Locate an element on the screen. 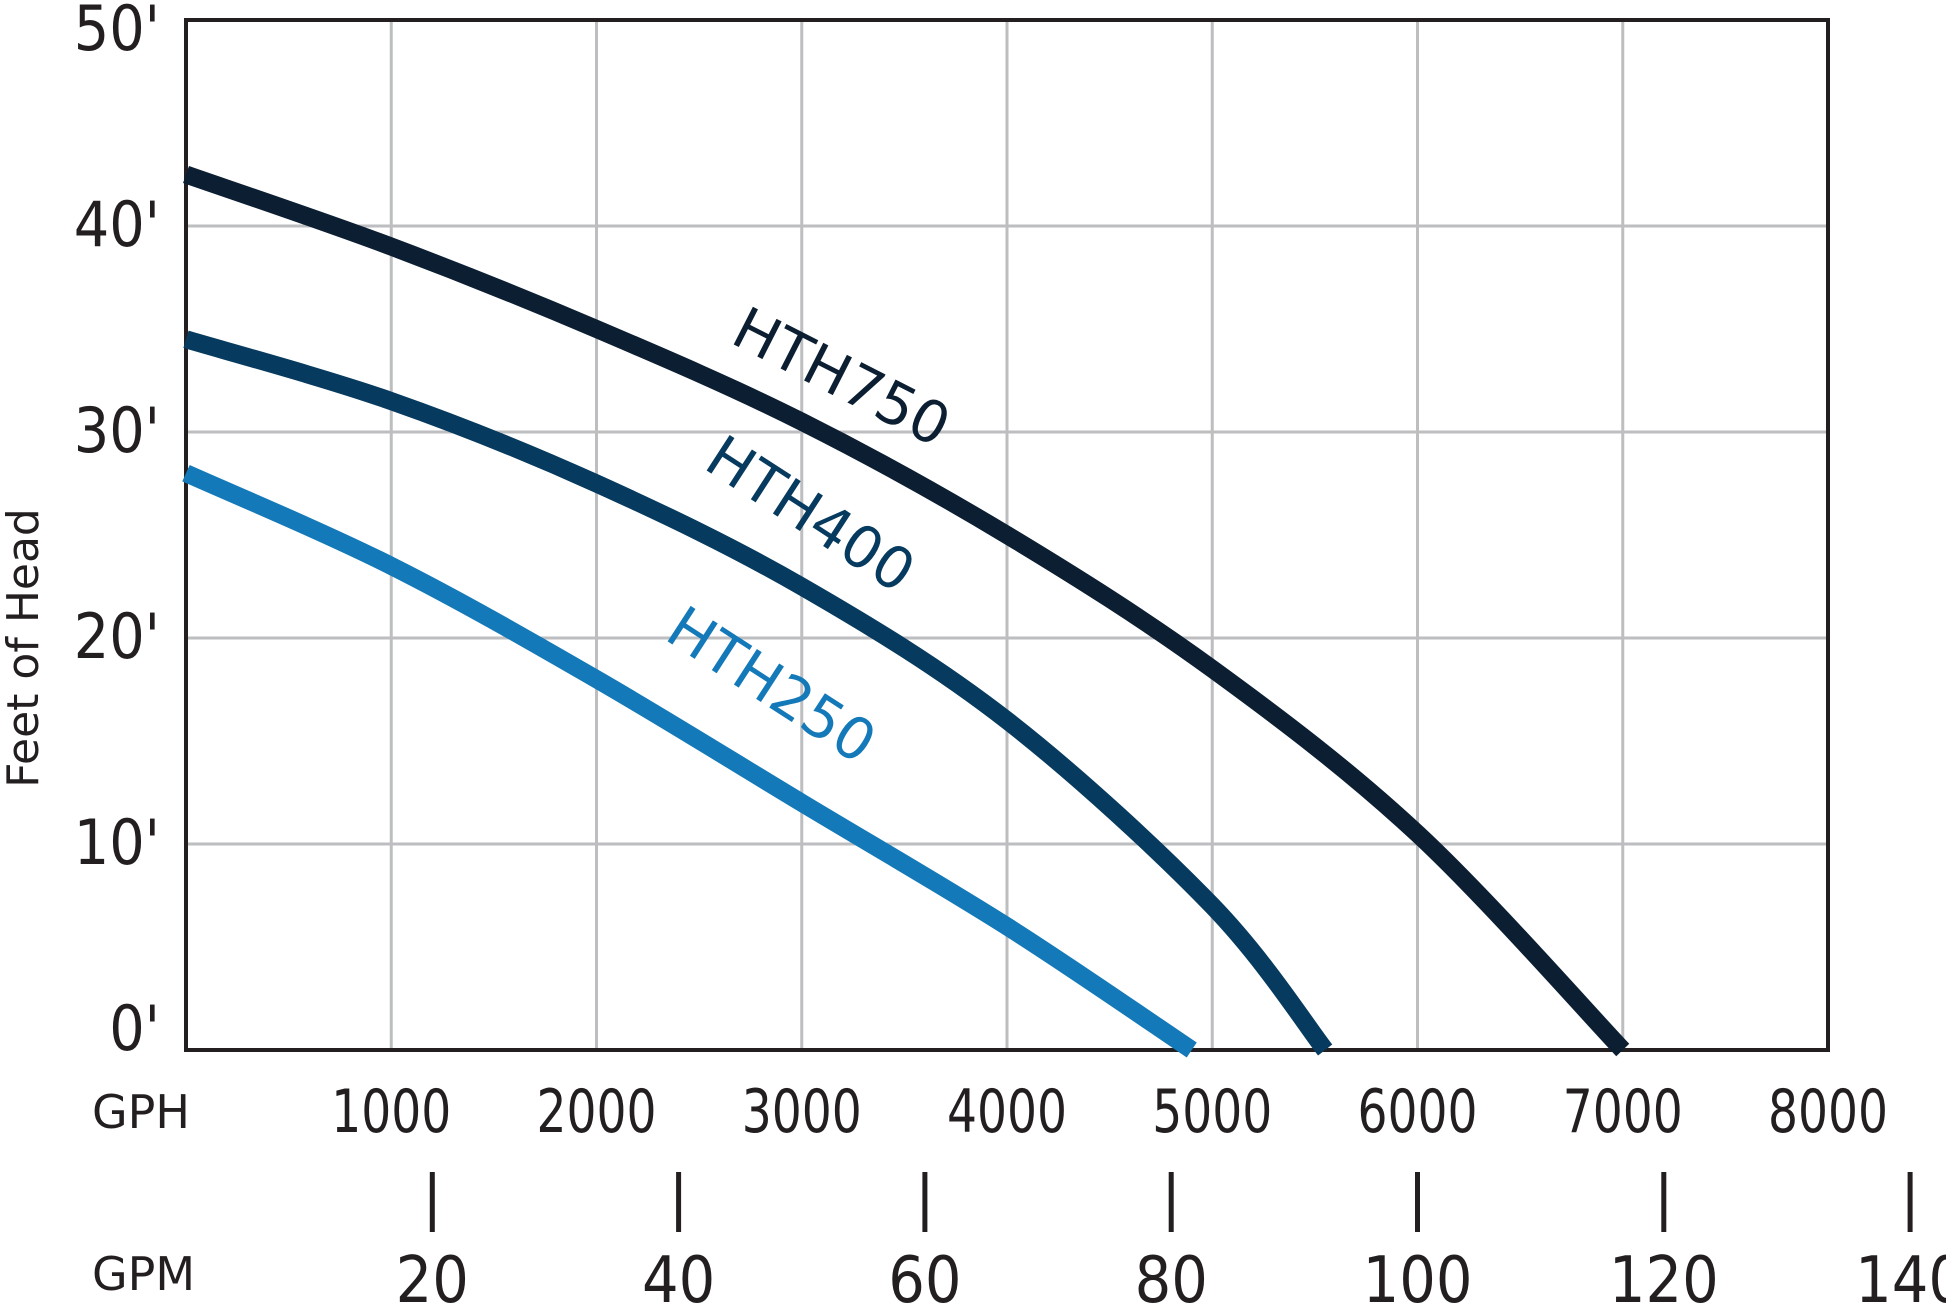 The width and height of the screenshot is (1946, 1308). gpm-tick-label: 60 is located at coordinates (924, 1276).